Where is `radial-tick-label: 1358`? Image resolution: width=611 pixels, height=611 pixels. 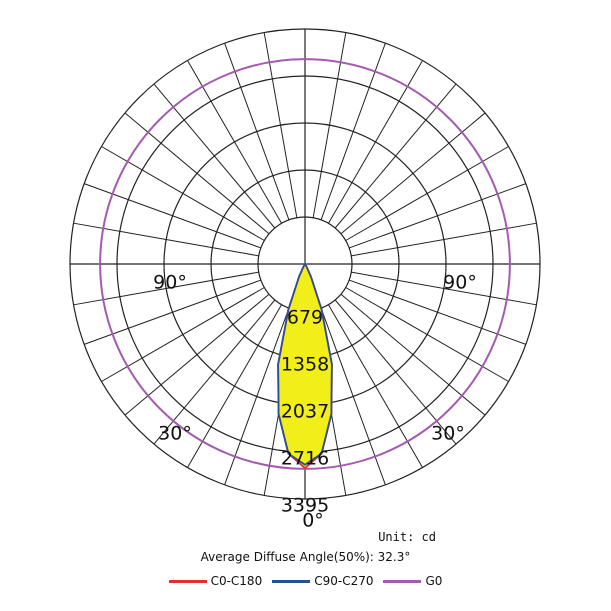
radial-tick-label: 1358 is located at coordinates (305, 365).